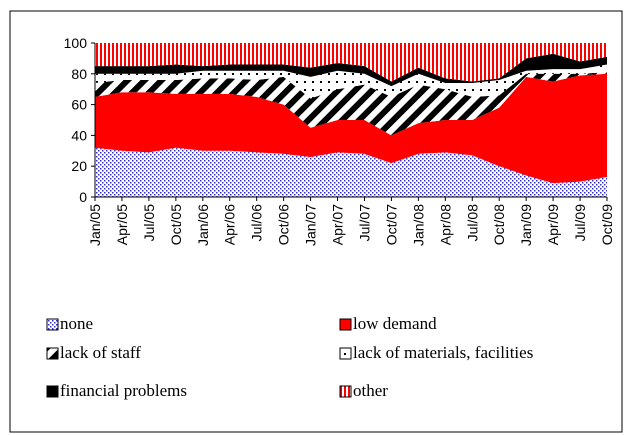 The image size is (629, 435). What do you see at coordinates (176, 224) in the screenshot?
I see `x-tick-label: Oct/05` at bounding box center [176, 224].